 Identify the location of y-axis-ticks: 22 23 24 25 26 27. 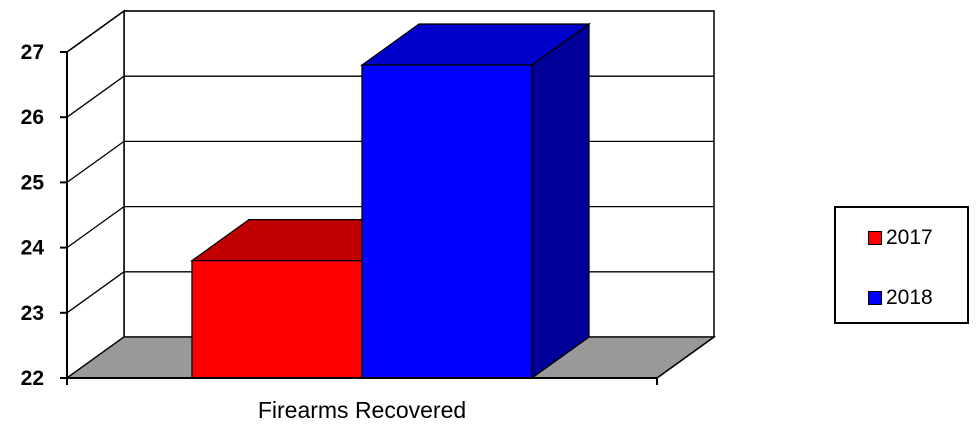
(44, 215).